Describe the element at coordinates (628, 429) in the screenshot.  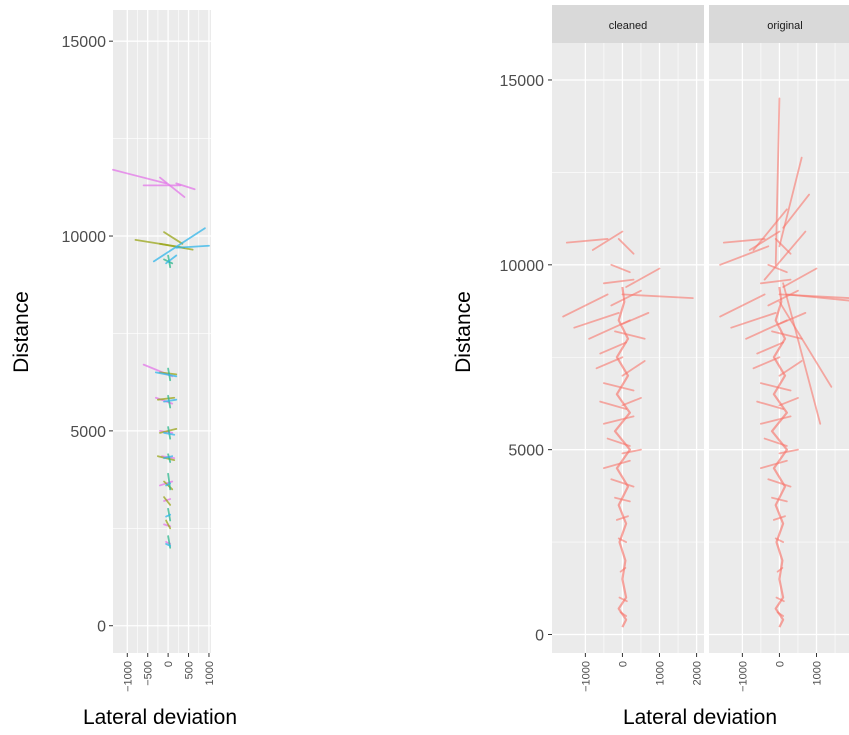
I see `panel-cleaned-marks` at that location.